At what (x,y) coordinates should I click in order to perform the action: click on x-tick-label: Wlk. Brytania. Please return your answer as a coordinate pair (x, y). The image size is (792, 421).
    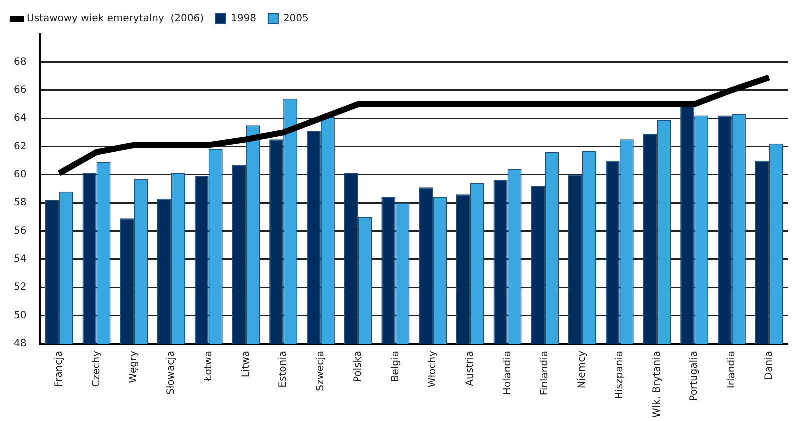
    Looking at the image, I should click on (657, 384).